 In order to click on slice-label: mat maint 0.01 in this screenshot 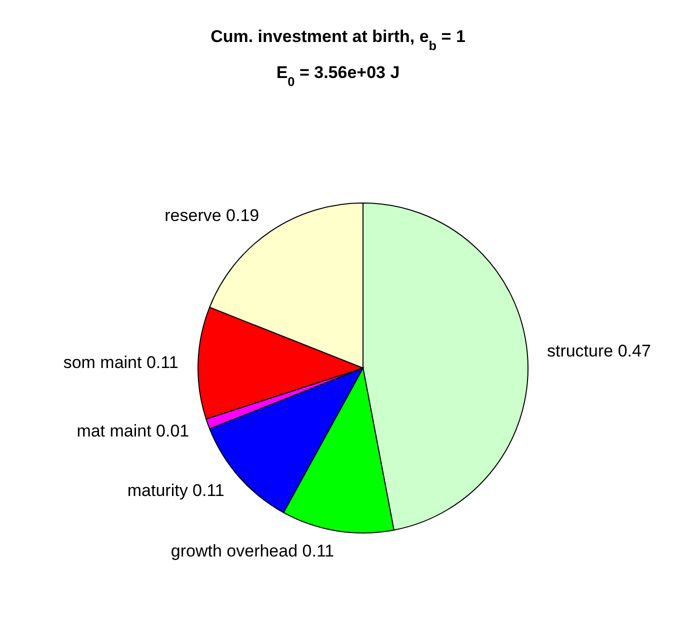, I will do `click(133, 431)`.